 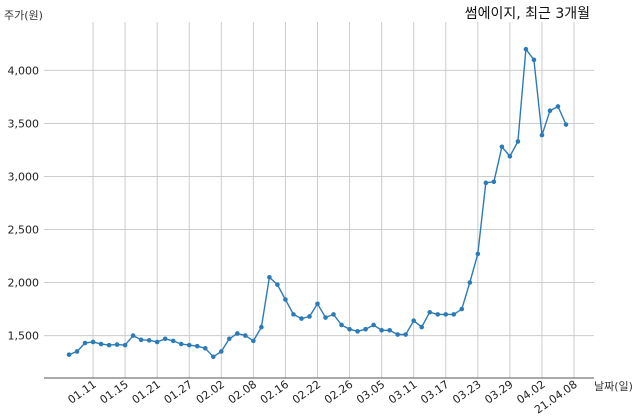 I want to click on y-tick-label: 4,000, so click(x=24, y=70).